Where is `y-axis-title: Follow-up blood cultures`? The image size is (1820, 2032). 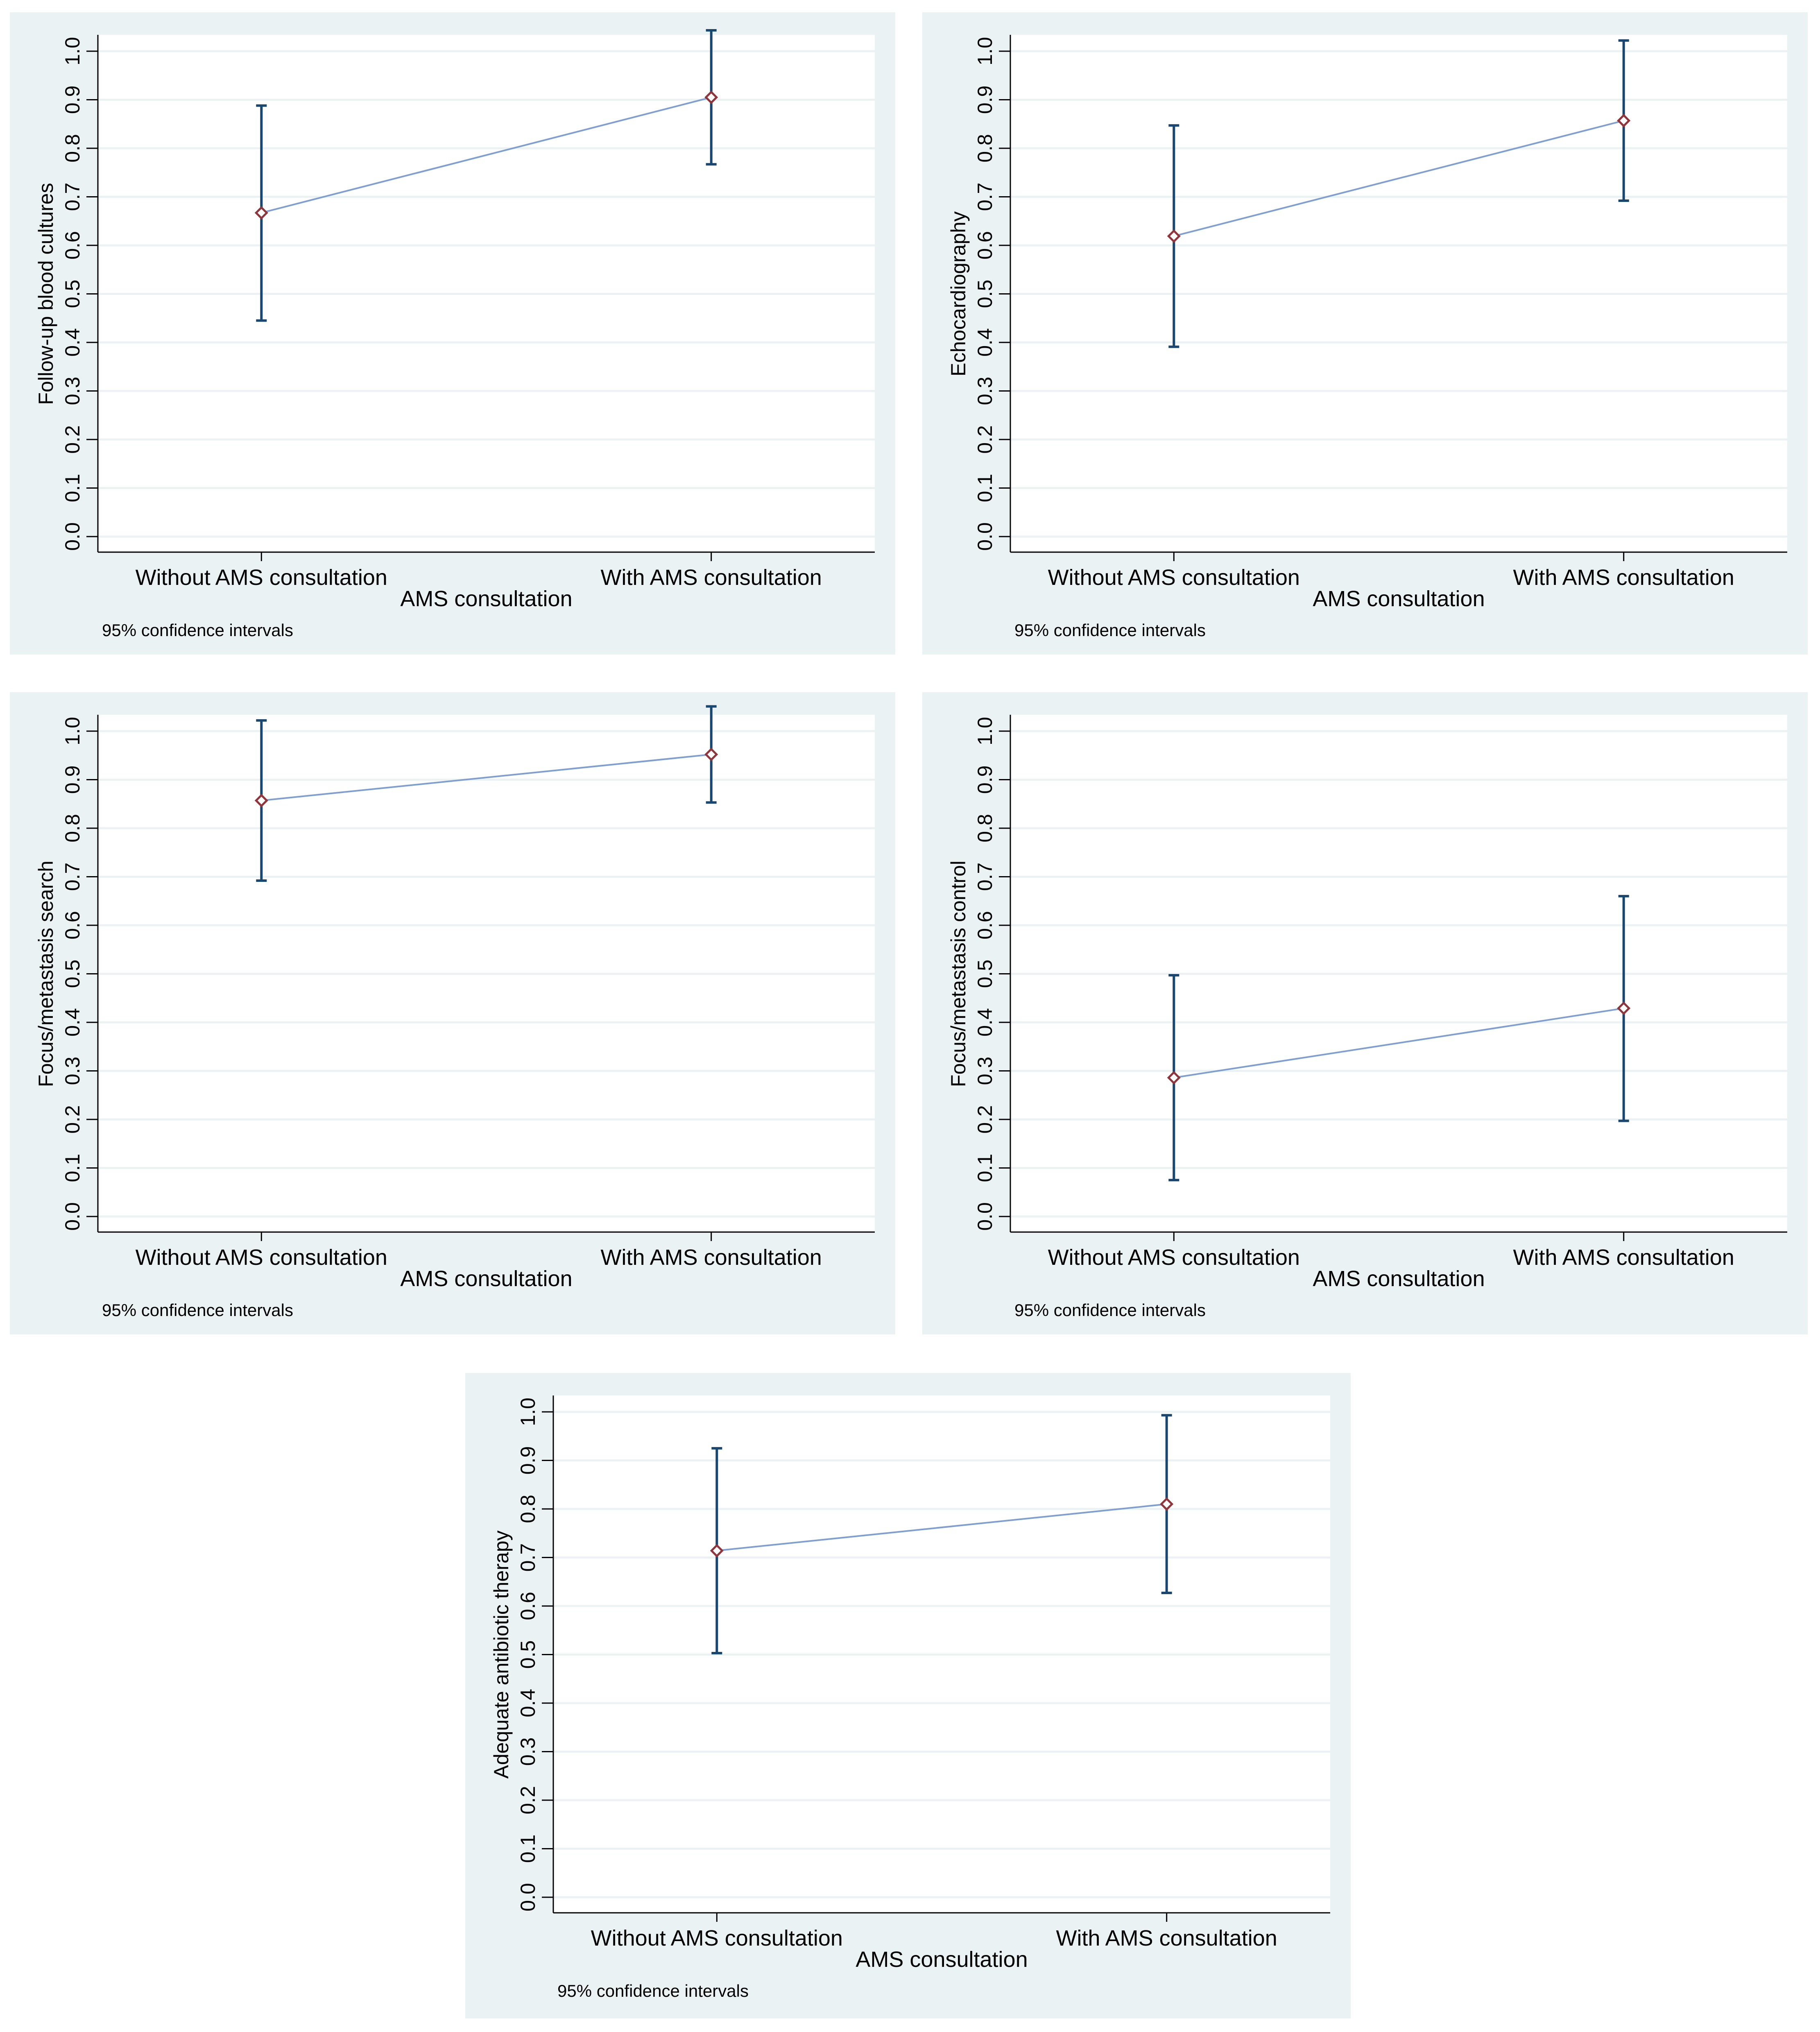
y-axis-title: Follow-up blood cultures is located at coordinates (45, 294).